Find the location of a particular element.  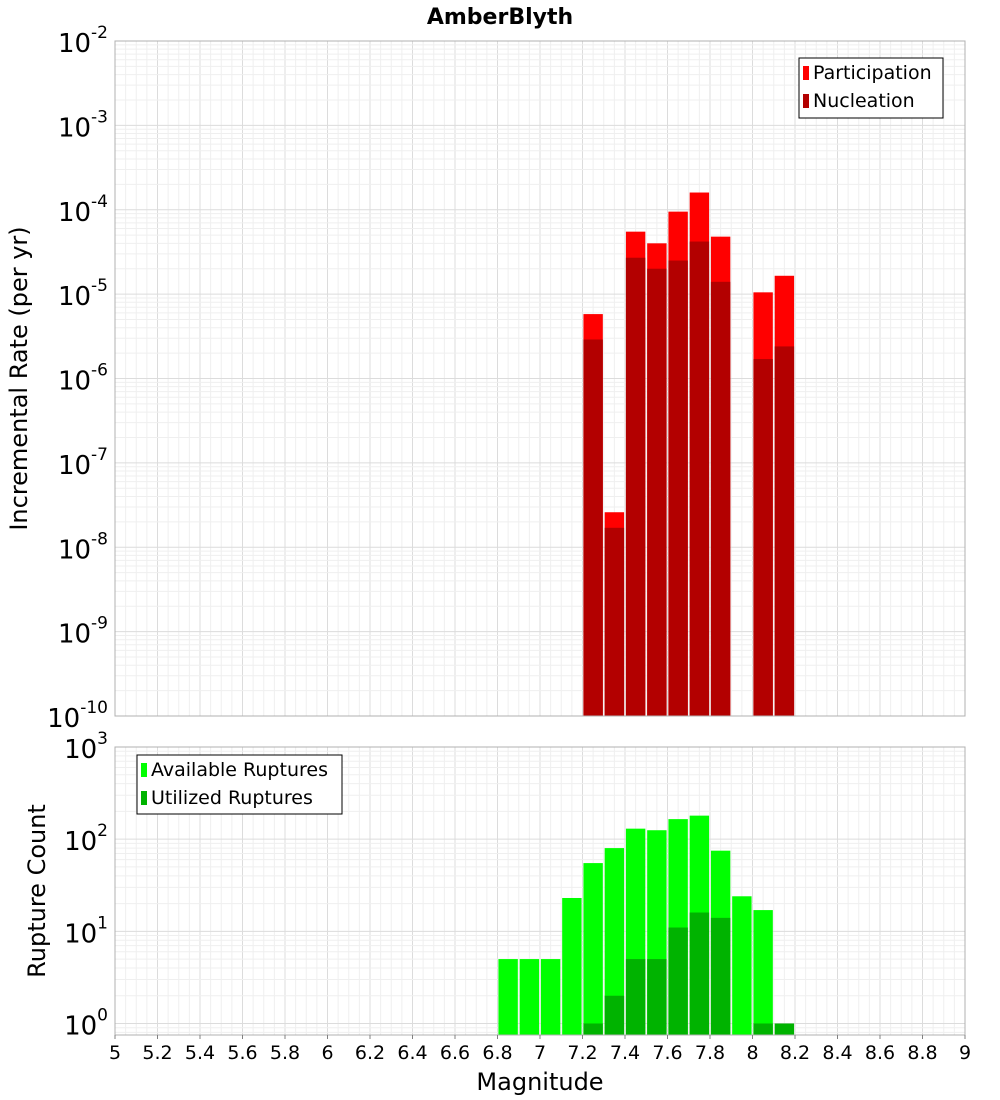

x-tick-label: 7.8 is located at coordinates (710, 1053).